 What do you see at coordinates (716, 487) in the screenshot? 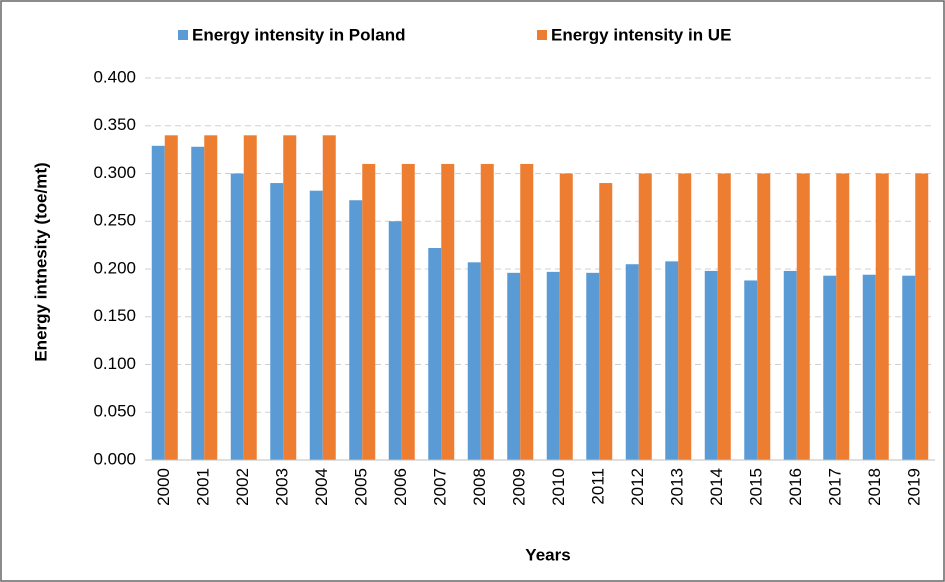
I see `x-tick-label: 2014` at bounding box center [716, 487].